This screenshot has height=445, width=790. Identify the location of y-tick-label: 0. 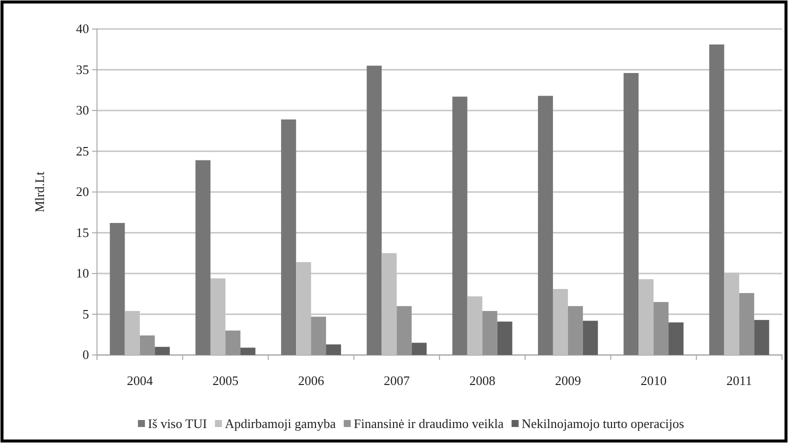
(85, 354).